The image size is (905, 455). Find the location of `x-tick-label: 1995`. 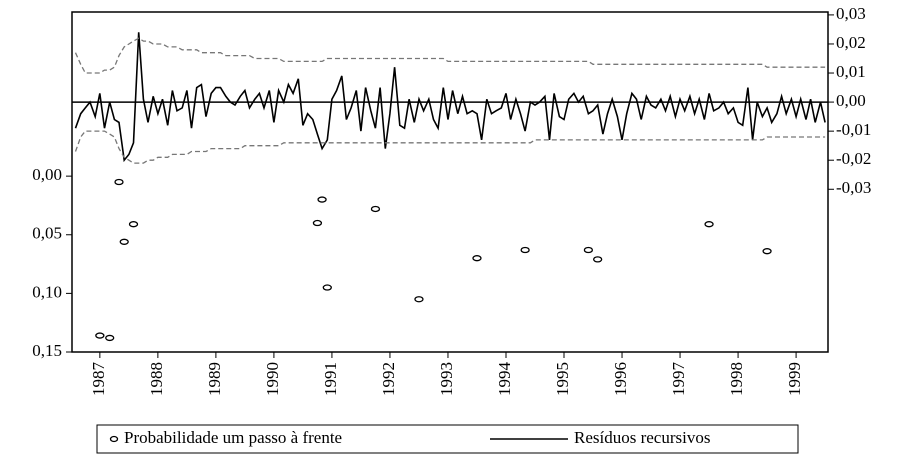

x-tick-label: 1995 is located at coordinates (562, 379).